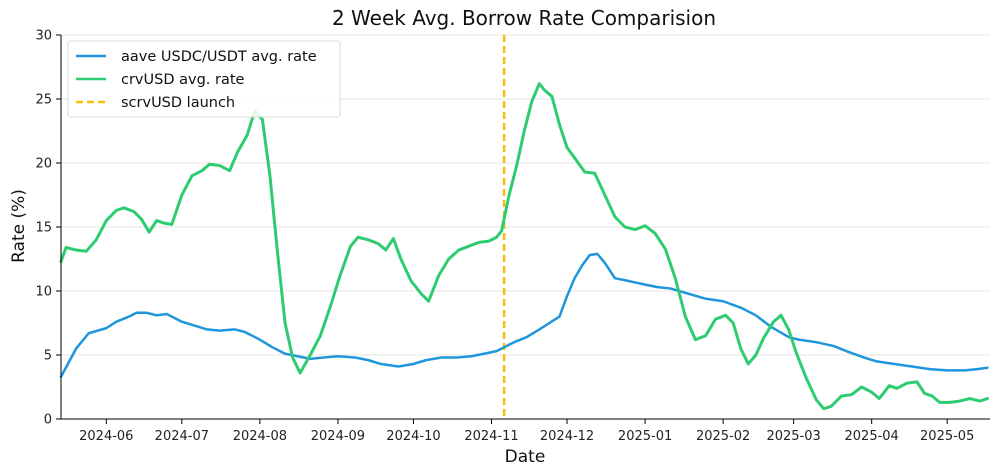 The image size is (999, 474). Describe the element at coordinates (19, 226) in the screenshot. I see `y-axis-title: Rate (%)` at that location.